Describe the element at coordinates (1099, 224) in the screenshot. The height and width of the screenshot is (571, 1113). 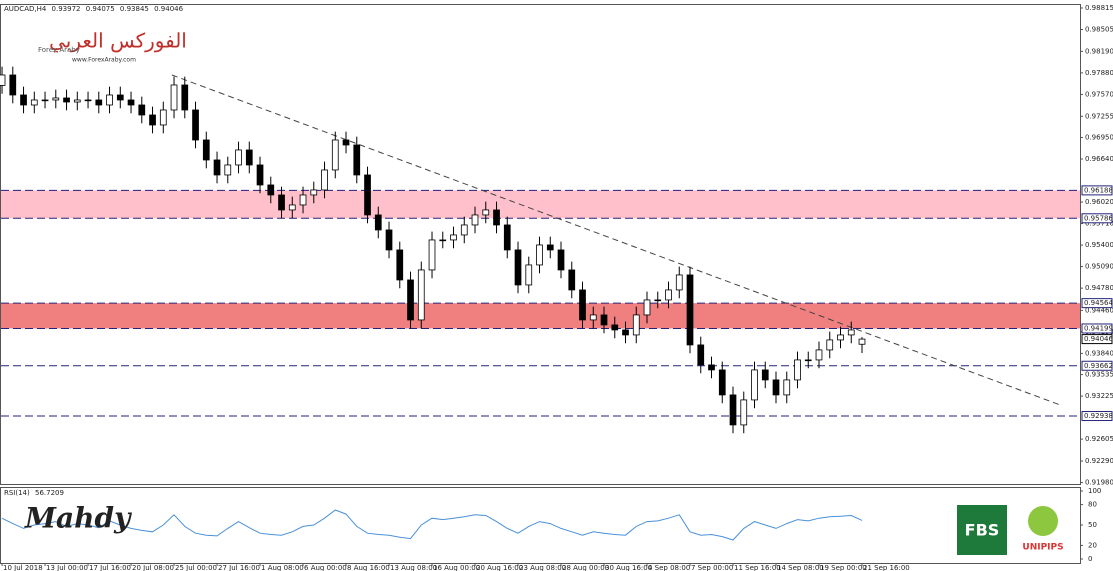
I see `y-tick-label: 0.95710` at that location.